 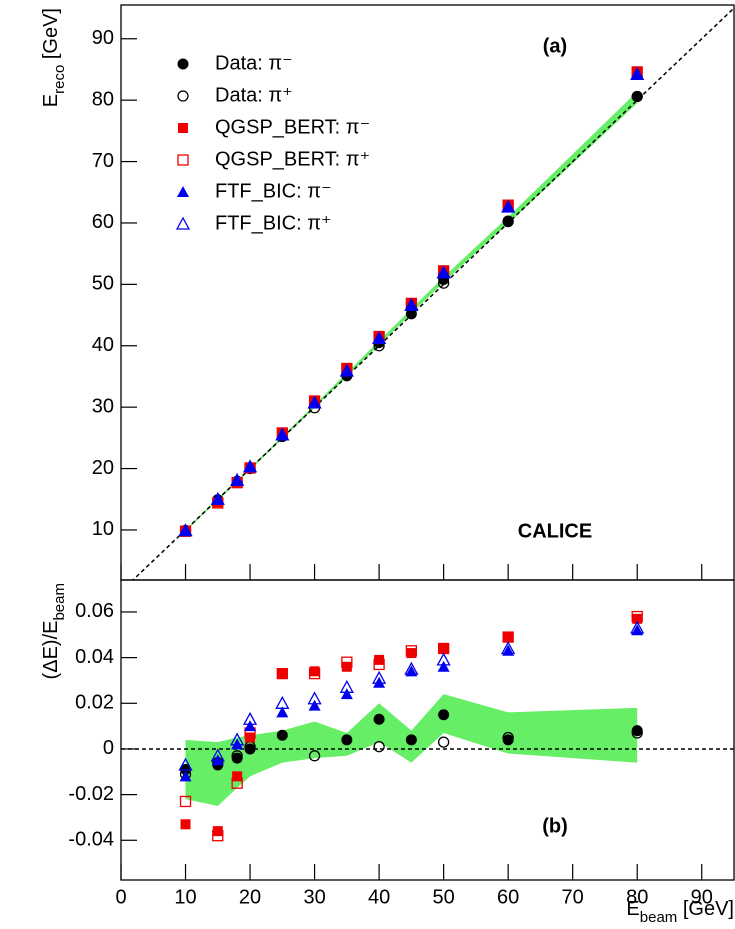 What do you see at coordinates (705, 909) in the screenshot?
I see `x-axis-label-part: [GeV]` at bounding box center [705, 909].